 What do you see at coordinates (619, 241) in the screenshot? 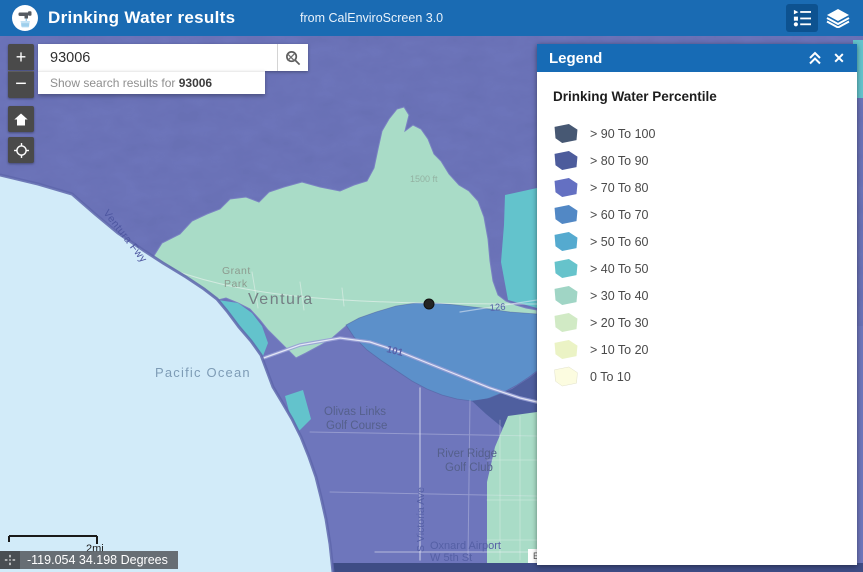
I see `legend-item-label: > 50 To 60` at bounding box center [619, 241].